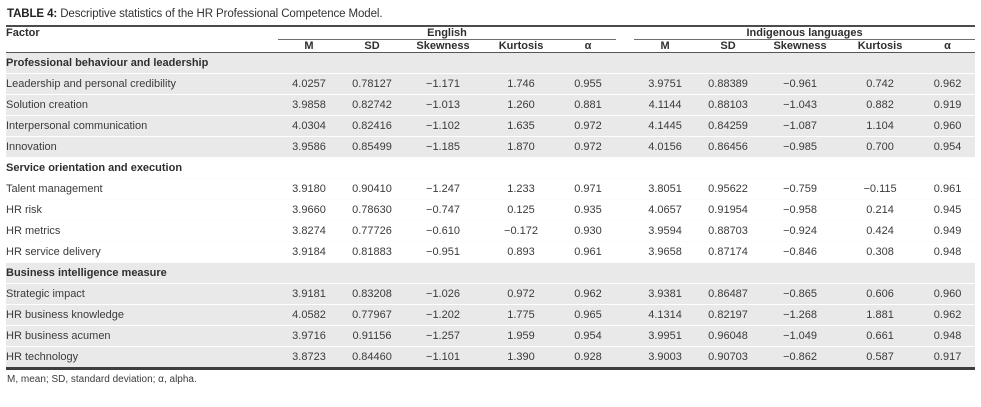 This screenshot has width=981, height=407. Describe the element at coordinates (948, 84) in the screenshot. I see `indigenous-value-cell: 0.962` at that location.